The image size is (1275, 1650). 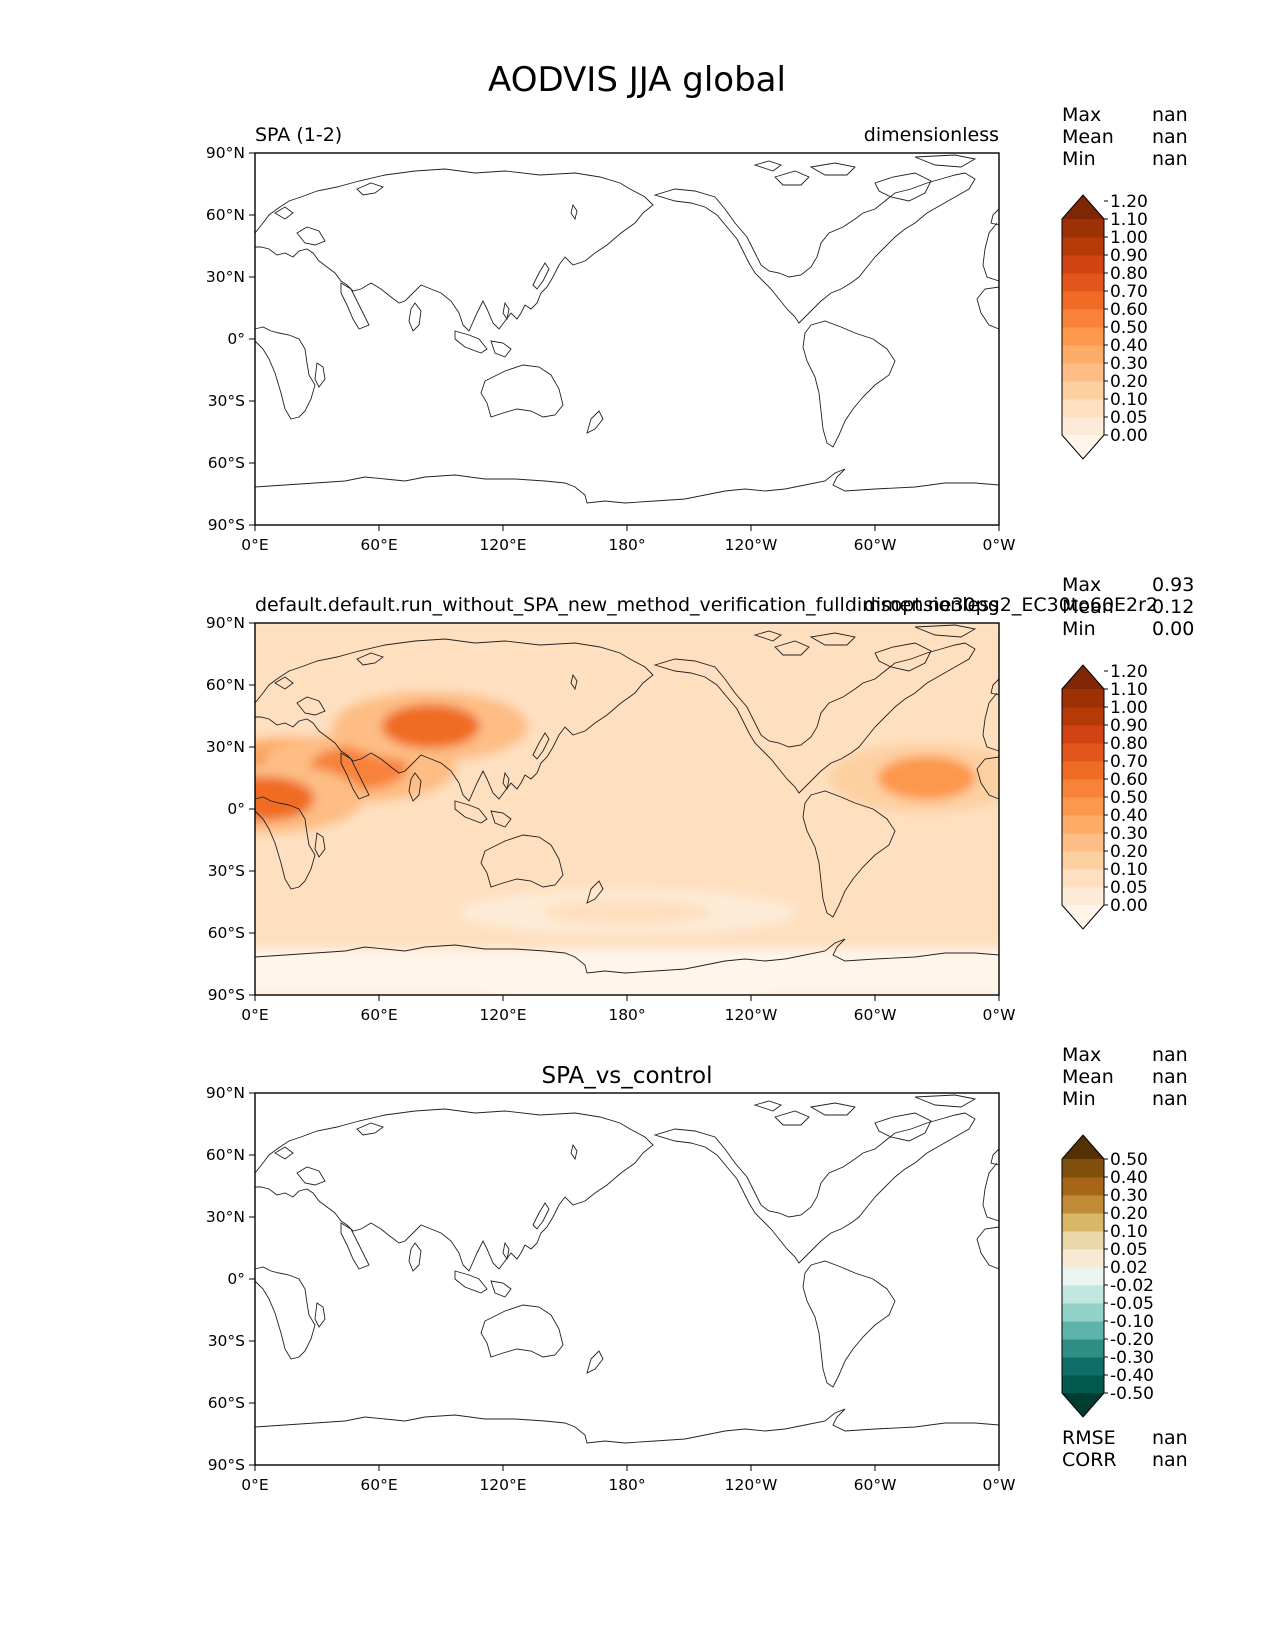 I want to click on colorbar-label: 0.40, so click(x=1129, y=1178).